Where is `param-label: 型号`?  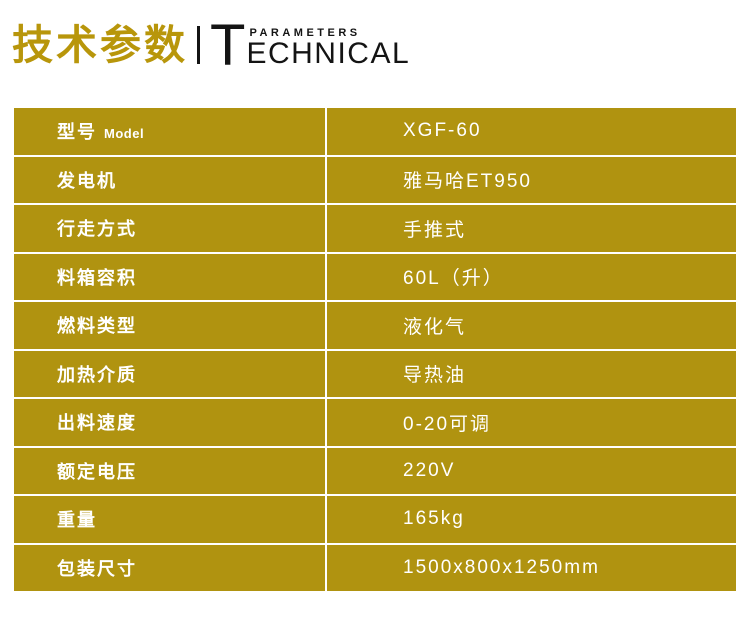
param-label: 型号 is located at coordinates (77, 132).